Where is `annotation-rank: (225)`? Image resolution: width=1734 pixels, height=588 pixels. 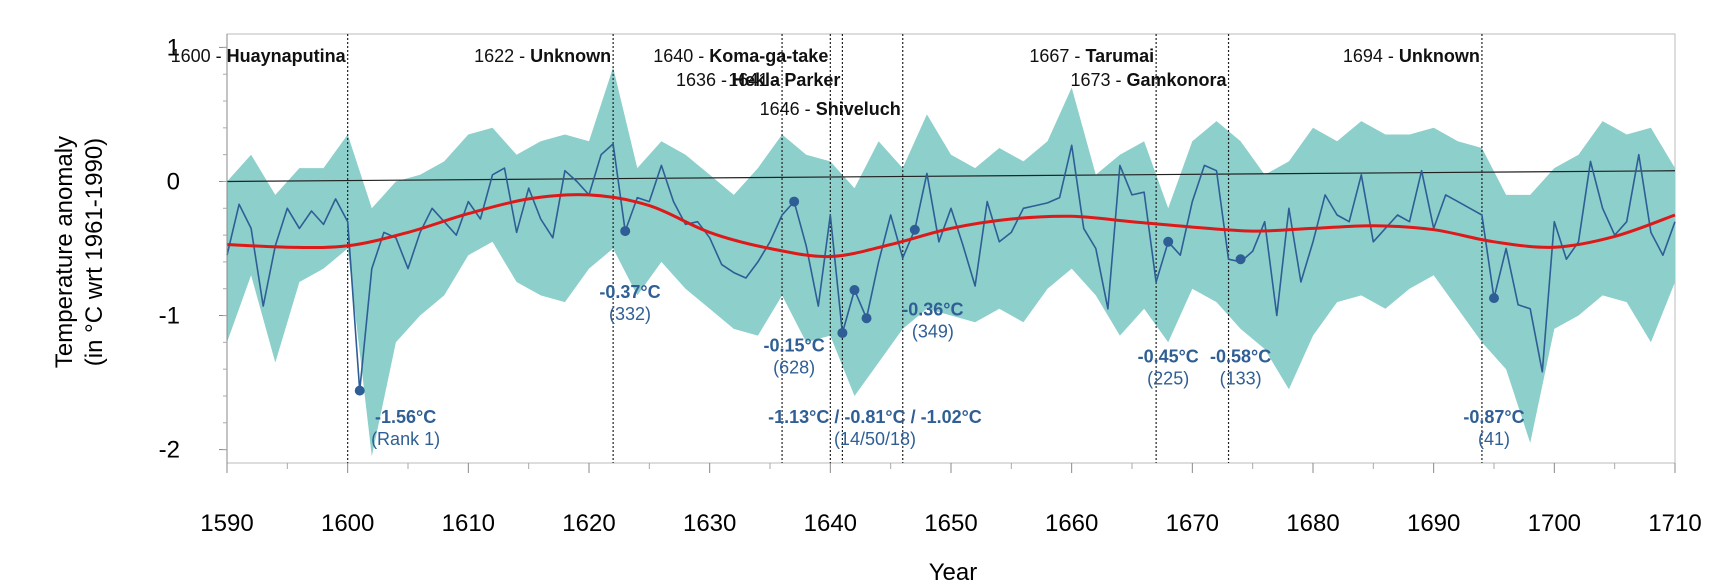
annotation-rank: (225) is located at coordinates (1168, 378).